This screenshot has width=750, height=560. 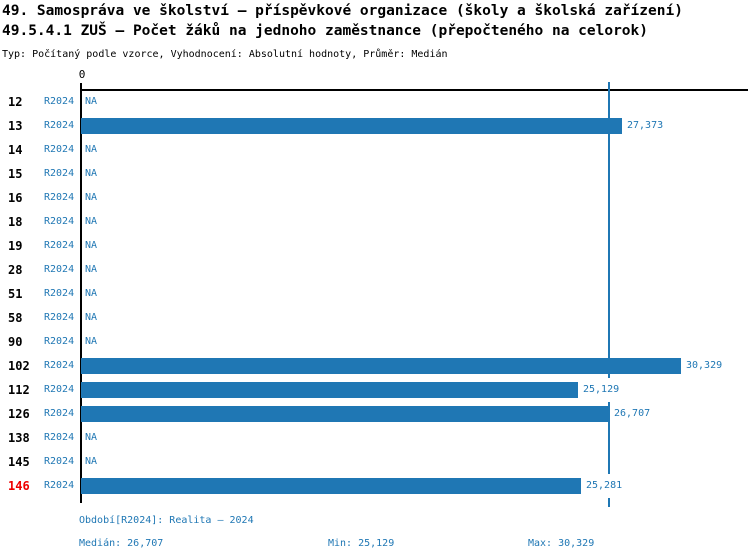 What do you see at coordinates (81, 293) in the screenshot?
I see `y-axis-line` at bounding box center [81, 293].